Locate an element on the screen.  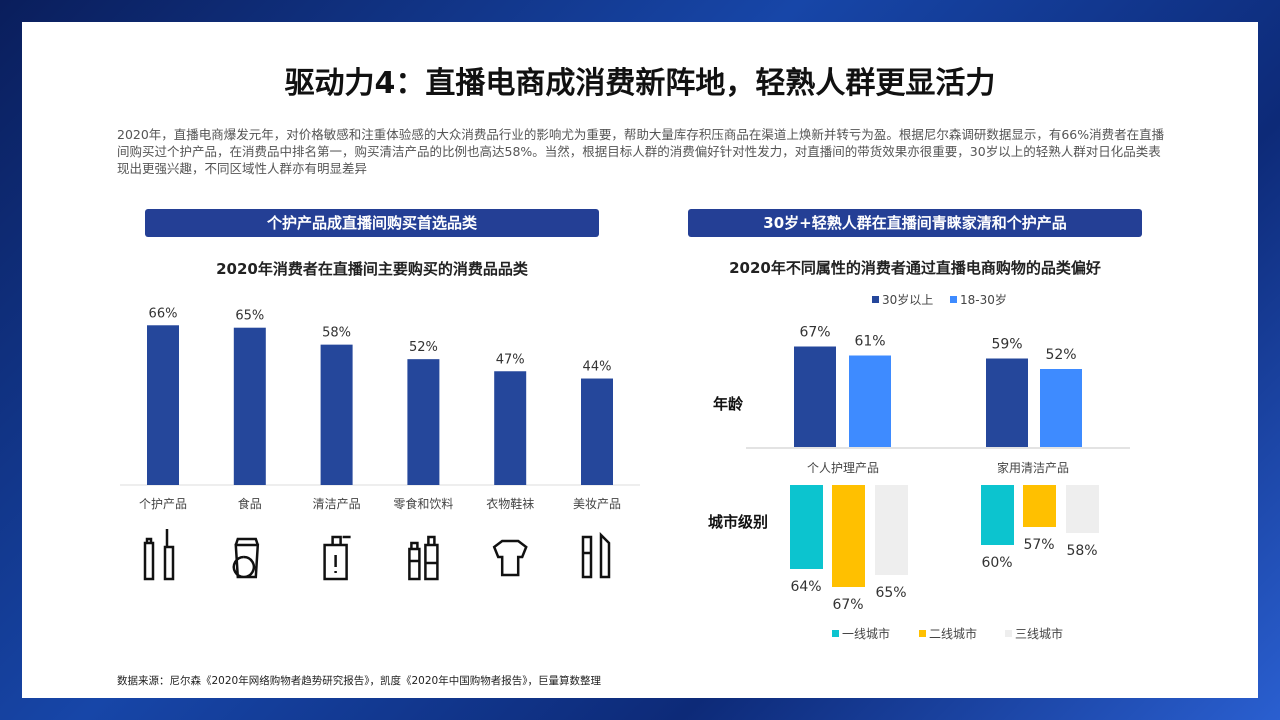
category-label: 美妆产品 is located at coordinates (597, 504).